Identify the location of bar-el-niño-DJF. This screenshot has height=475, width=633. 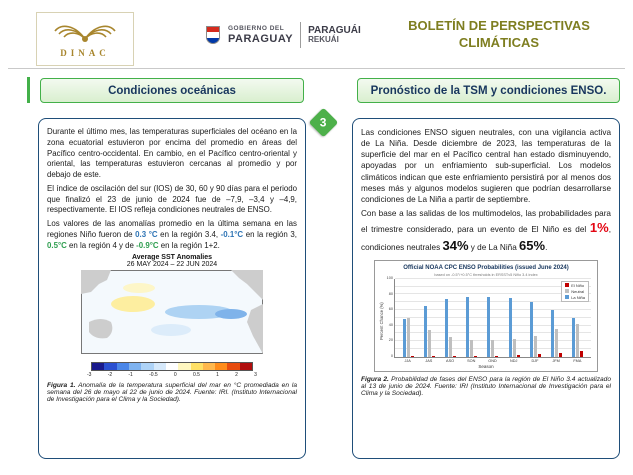
(539, 355).